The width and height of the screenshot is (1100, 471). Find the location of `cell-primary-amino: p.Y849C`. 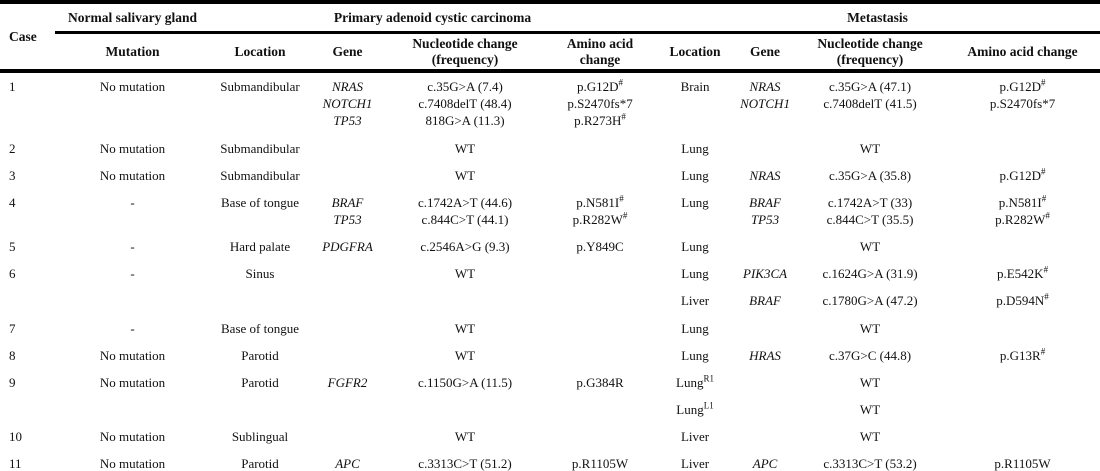

cell-primary-amino: p.Y849C is located at coordinates (600, 246).